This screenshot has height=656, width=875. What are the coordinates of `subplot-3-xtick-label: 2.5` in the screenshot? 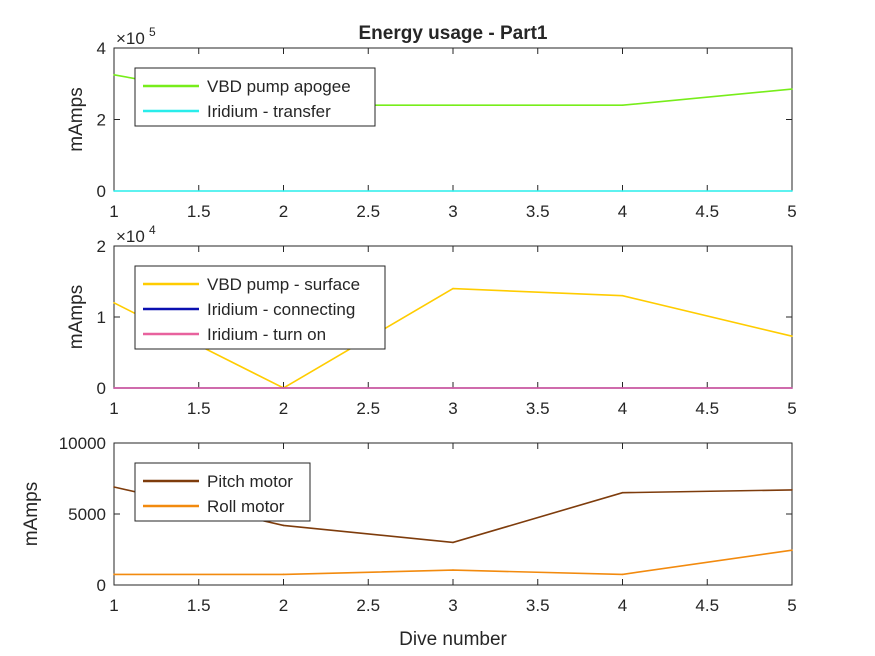 It's located at (368, 605).